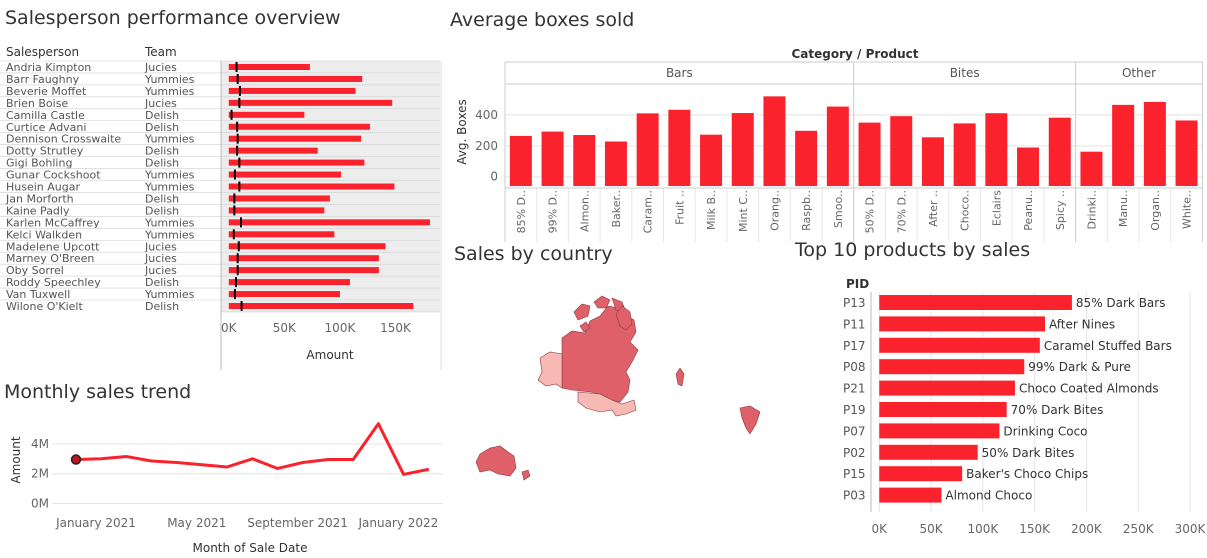 This screenshot has width=1207, height=558. Describe the element at coordinates (521, 211) in the screenshot. I see `product-label: 85% D..` at that location.